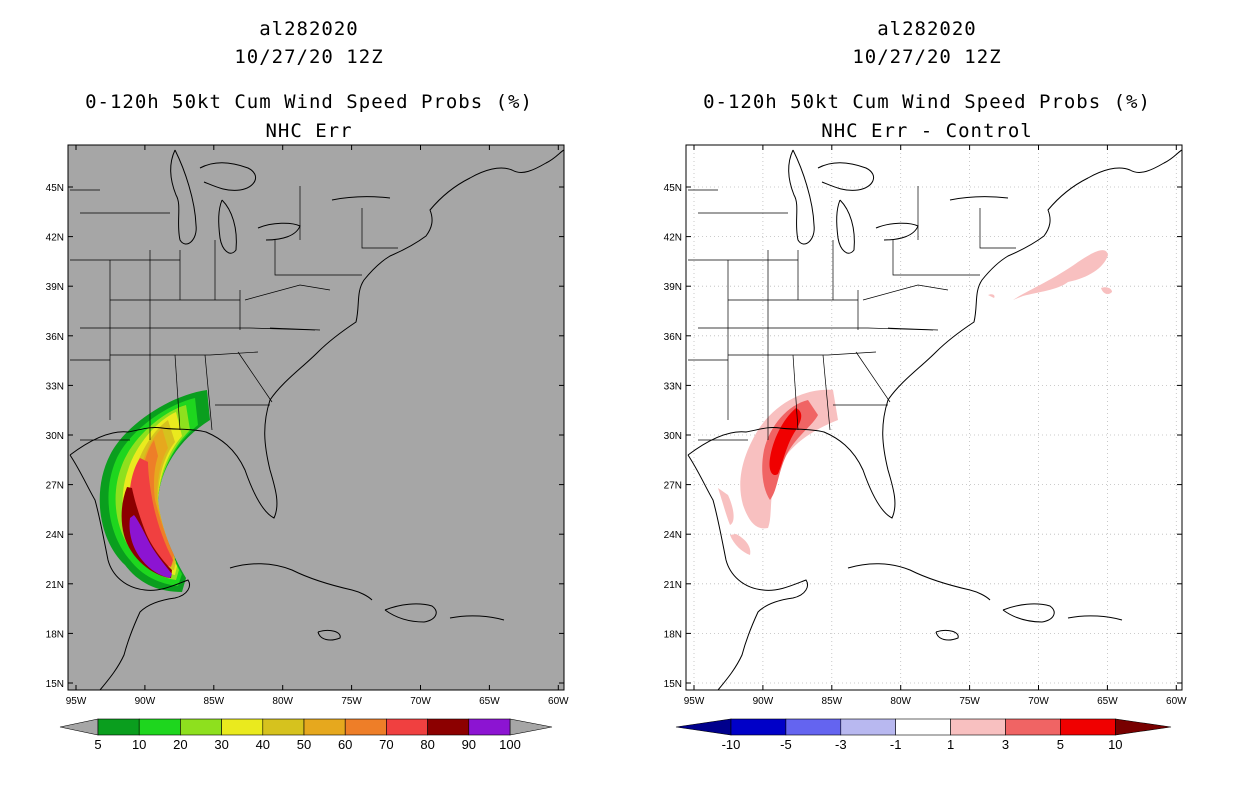 The width and height of the screenshot is (1236, 800). Describe the element at coordinates (510, 744) in the screenshot. I see `colorbar-label: 100` at that location.